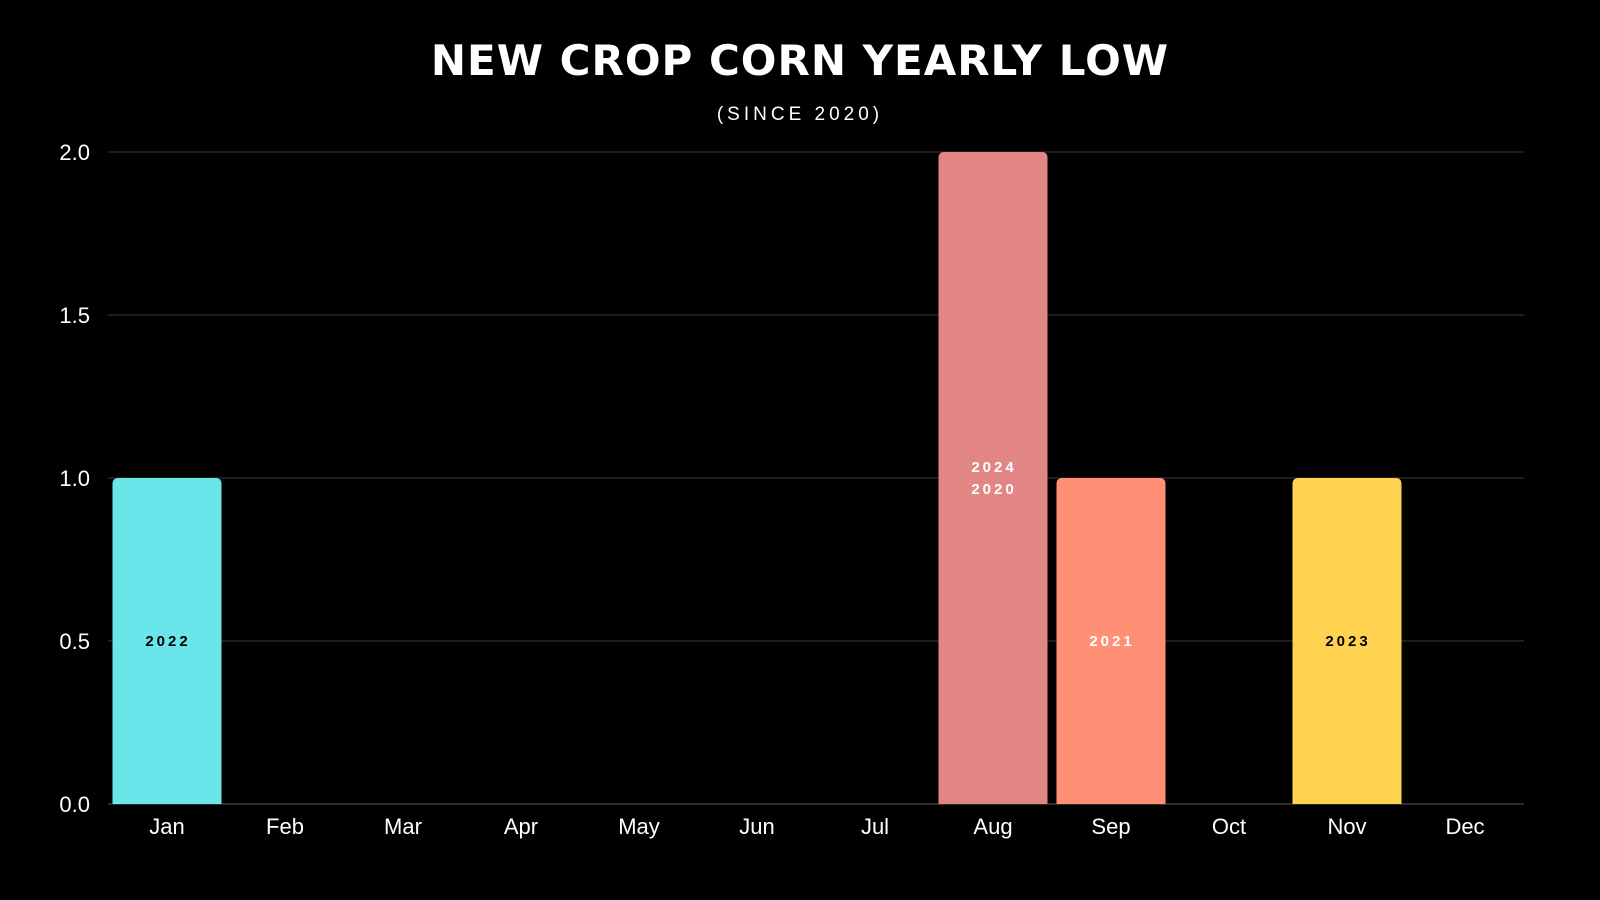 The height and width of the screenshot is (900, 1600). I want to click on x-tick-label: Mar, so click(403, 826).